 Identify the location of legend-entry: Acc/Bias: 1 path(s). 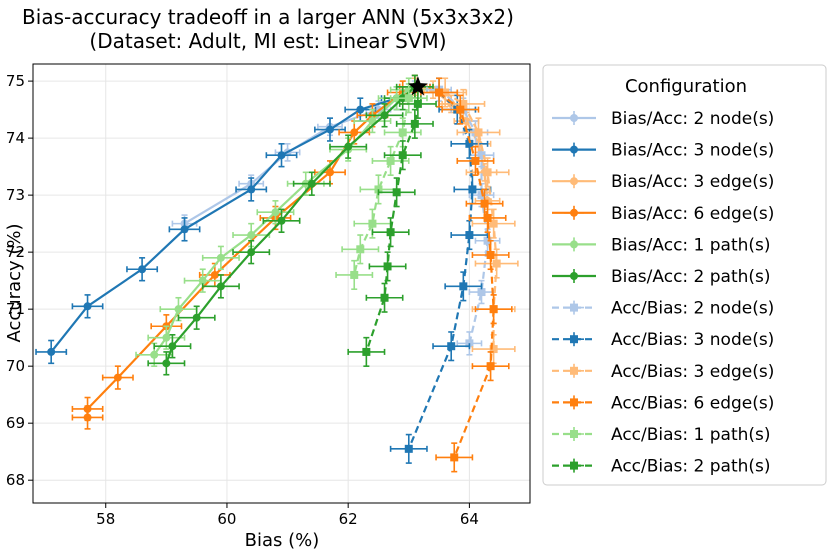
(661, 435).